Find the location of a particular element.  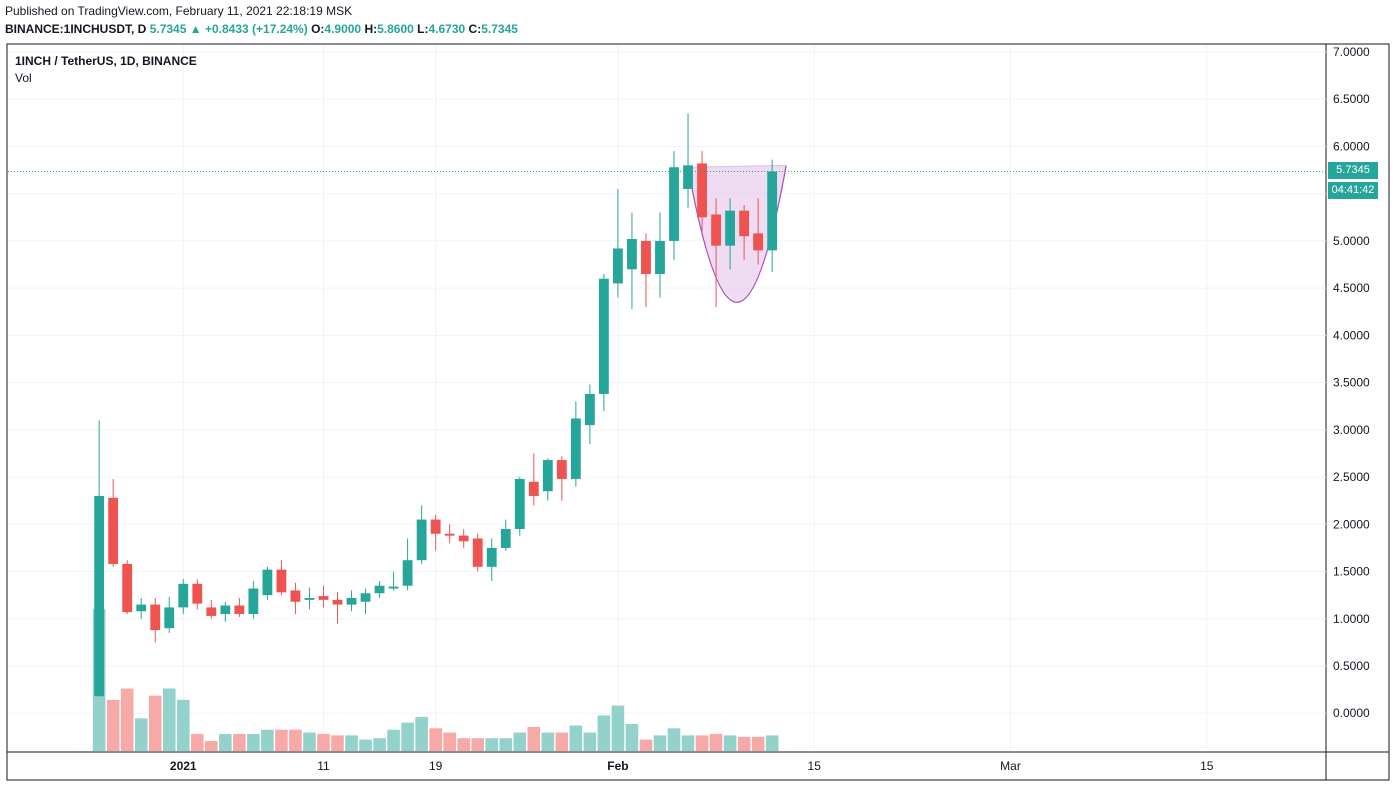

high-value: 5.8600 is located at coordinates (395, 29).